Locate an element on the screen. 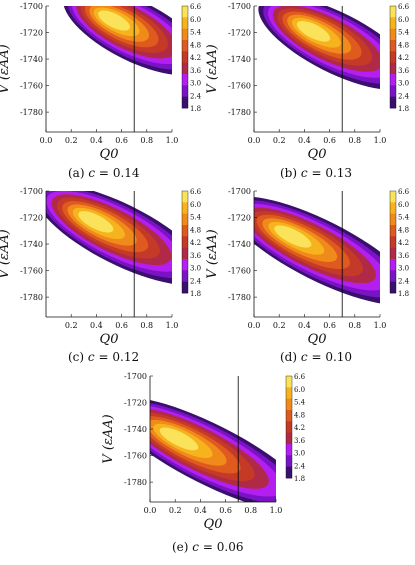 This screenshot has width=415, height=565. x-tick-label: 0.4 is located at coordinates (96, 140).